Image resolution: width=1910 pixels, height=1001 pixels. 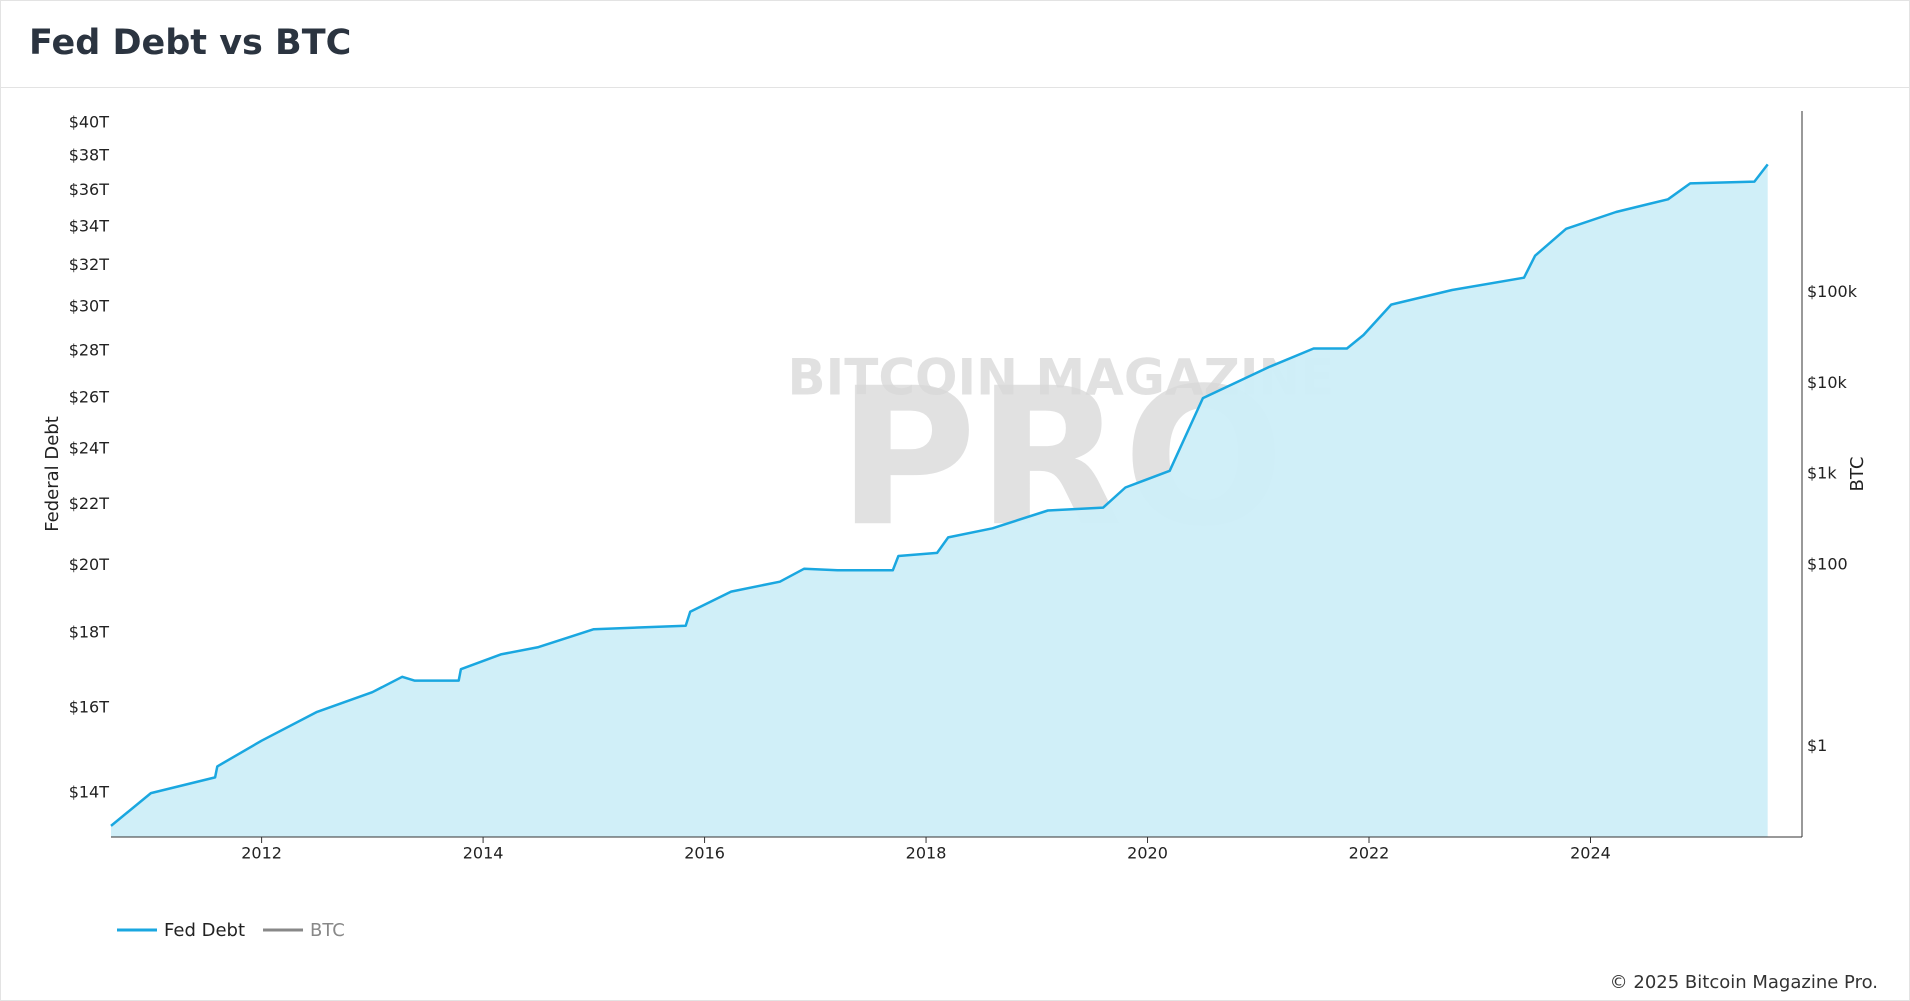 I want to click on y-tick-label: $14T, so click(x=89, y=792).